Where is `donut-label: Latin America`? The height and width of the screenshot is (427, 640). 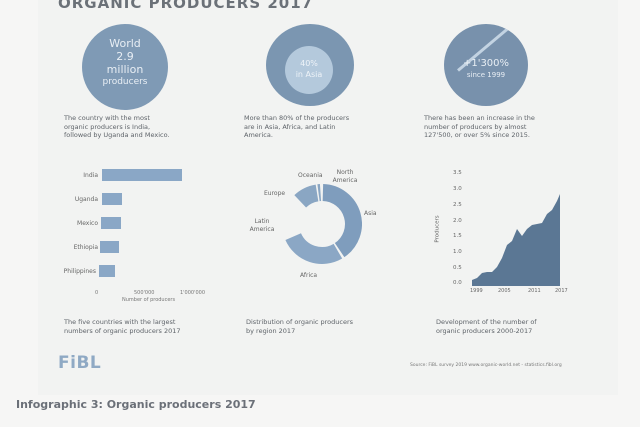 donut-label: Latin America is located at coordinates (262, 225).